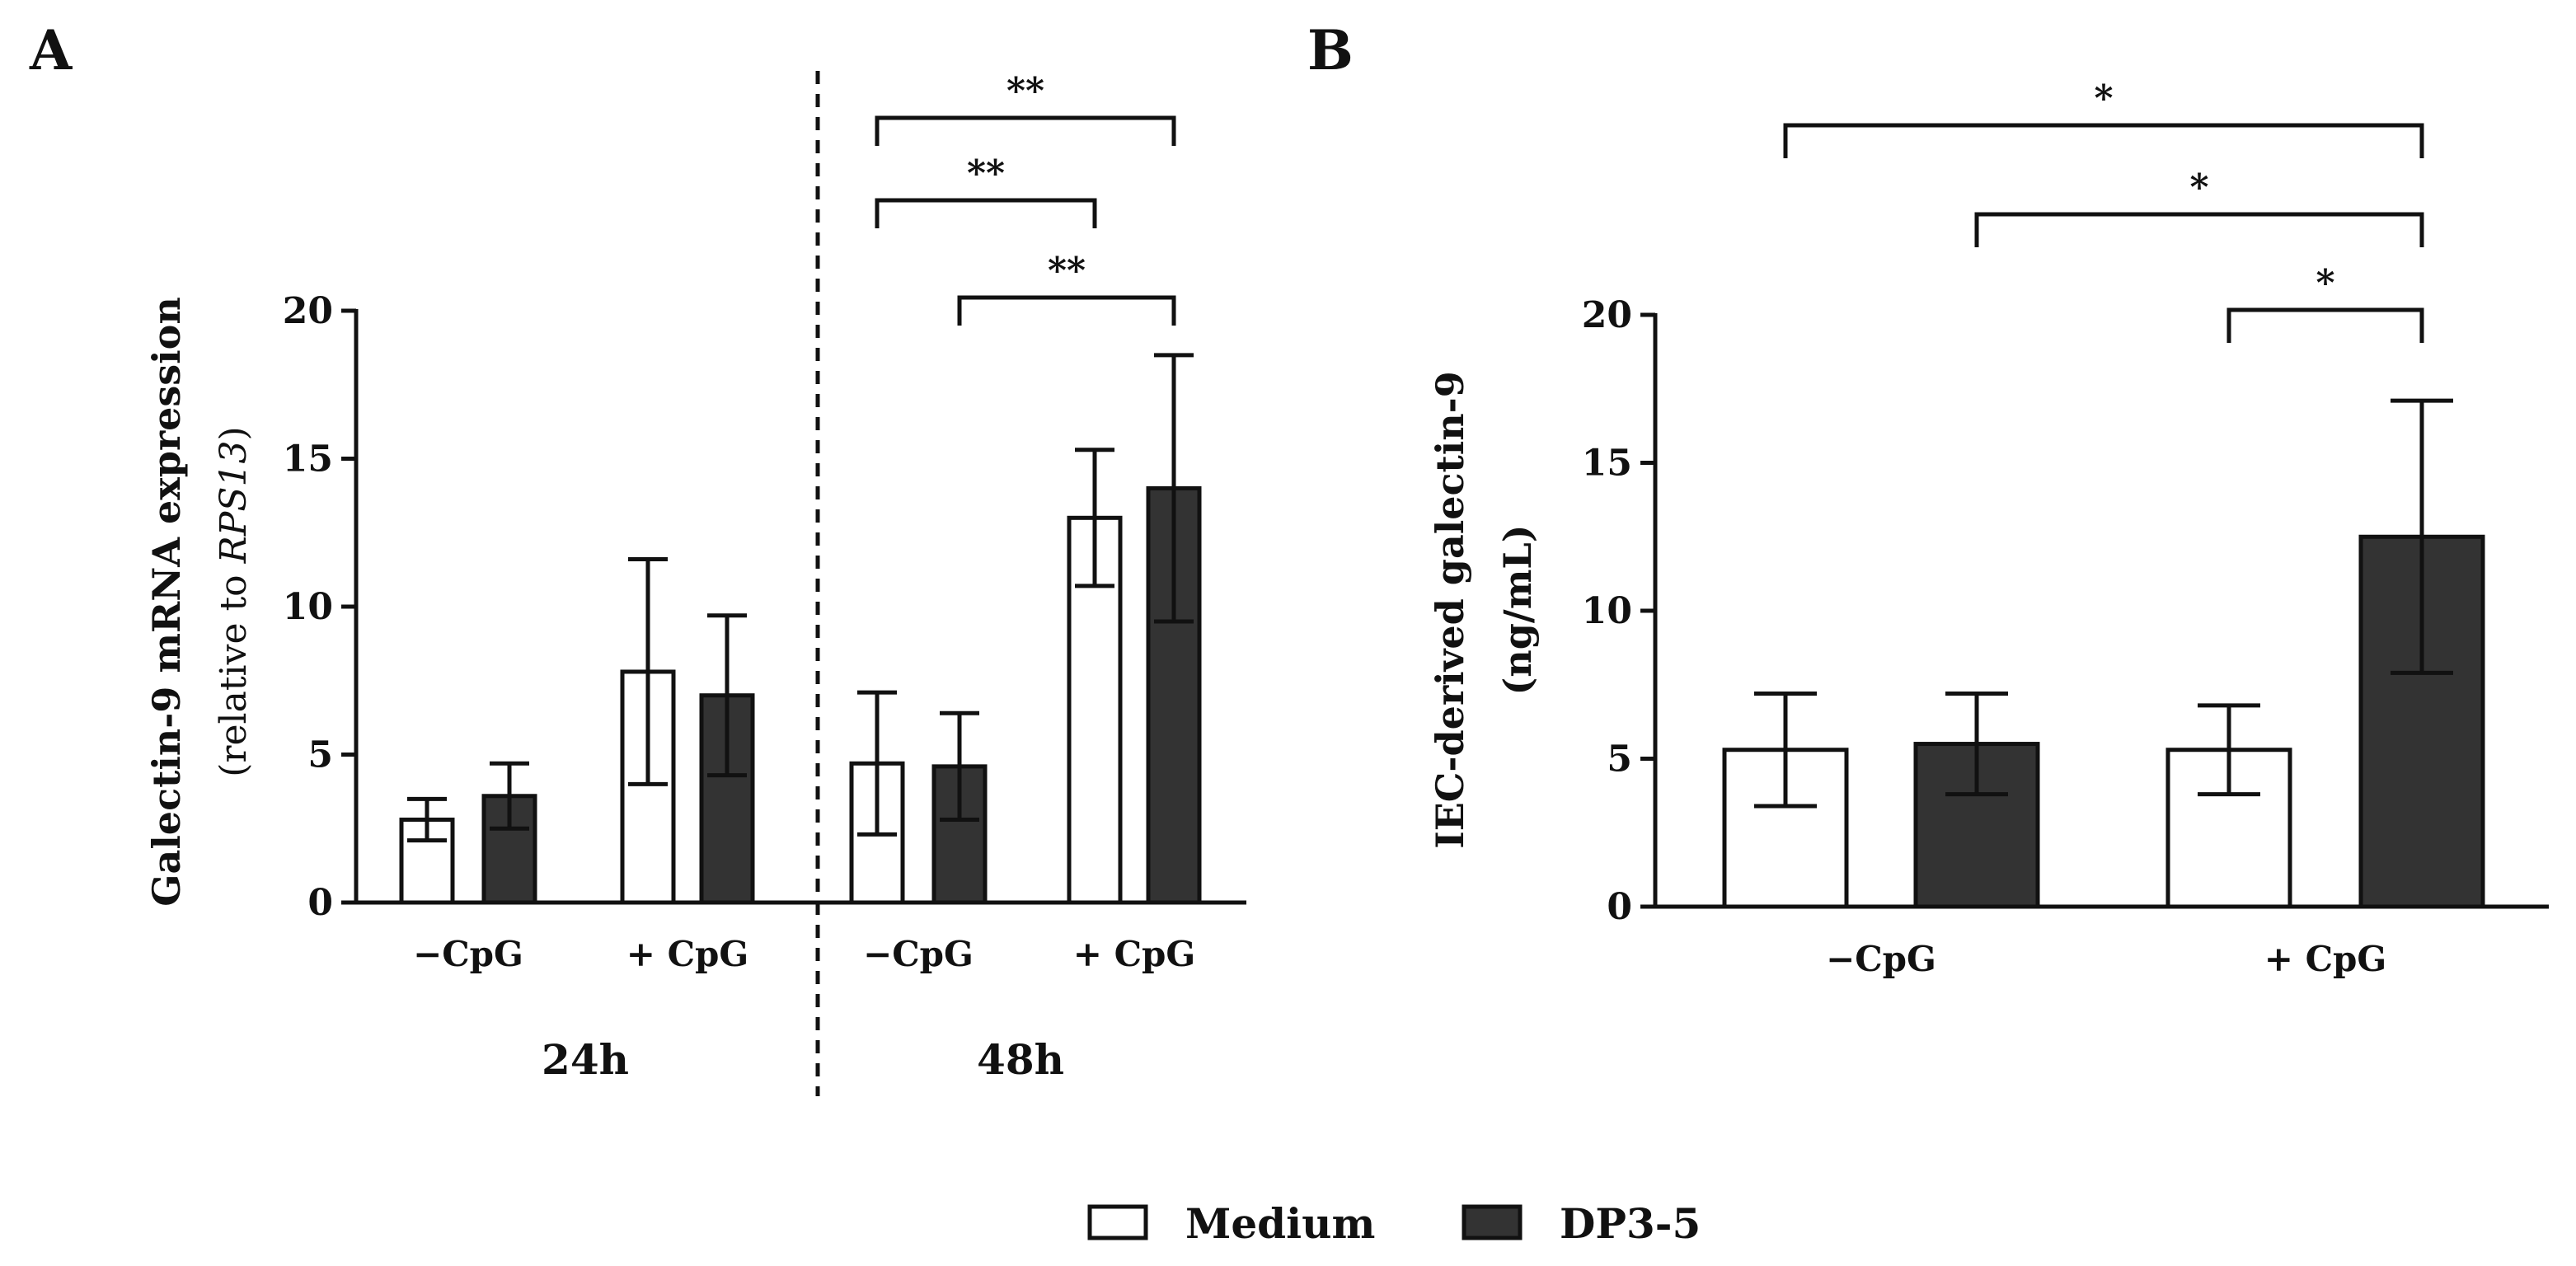  I want to click on legend-label: DP3-5, so click(1631, 1223).